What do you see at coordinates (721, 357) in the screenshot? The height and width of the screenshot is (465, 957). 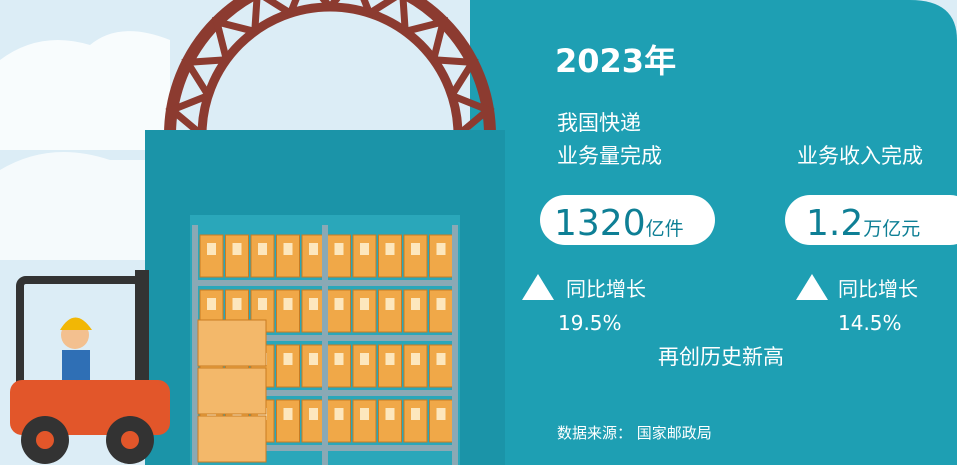 I see `highlight: 再创历史新高` at bounding box center [721, 357].